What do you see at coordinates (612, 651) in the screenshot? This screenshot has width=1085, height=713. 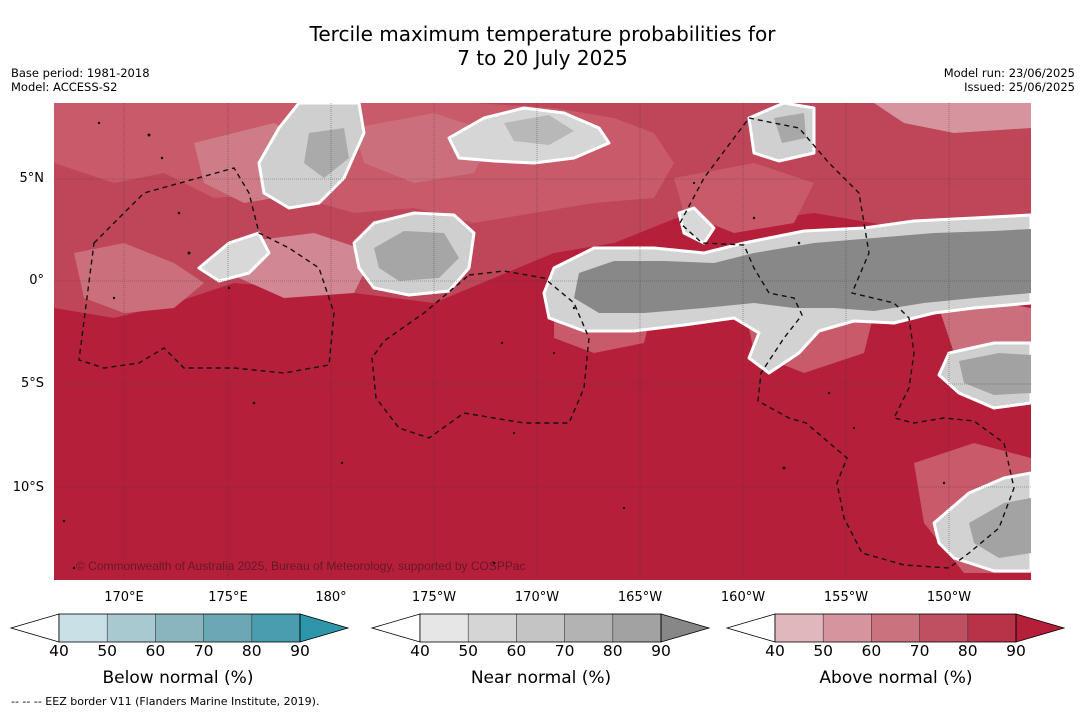 I see `near-colorbar-tick-label: 80` at bounding box center [612, 651].